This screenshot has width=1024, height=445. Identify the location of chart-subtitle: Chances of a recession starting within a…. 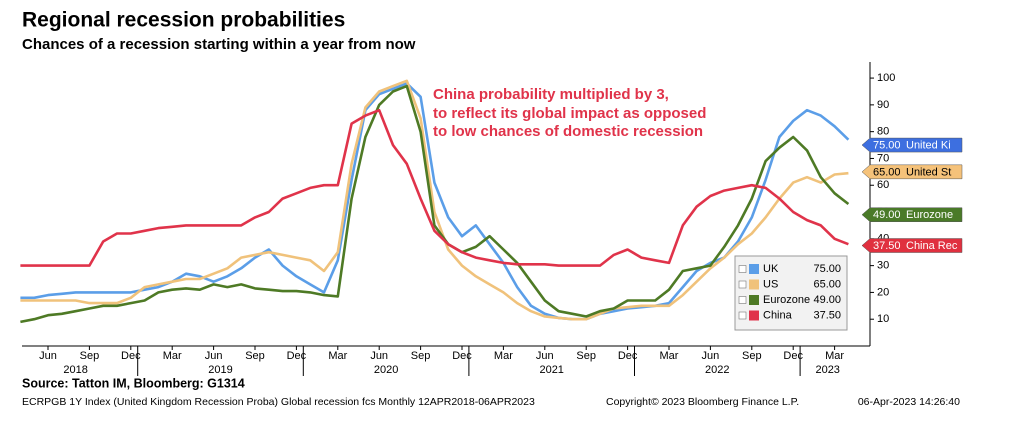
(219, 44).